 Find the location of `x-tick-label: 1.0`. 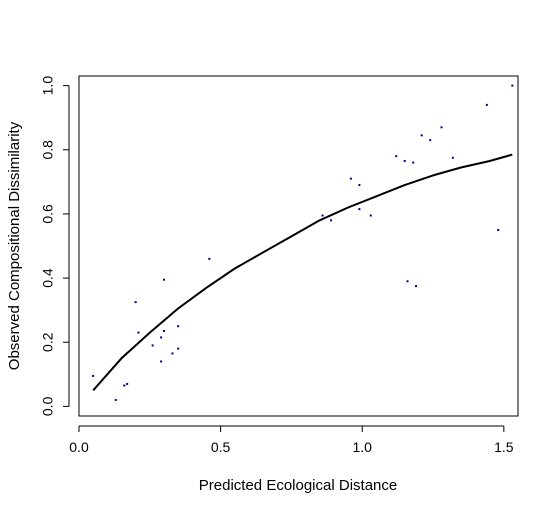

x-tick-label: 1.0 is located at coordinates (362, 447).